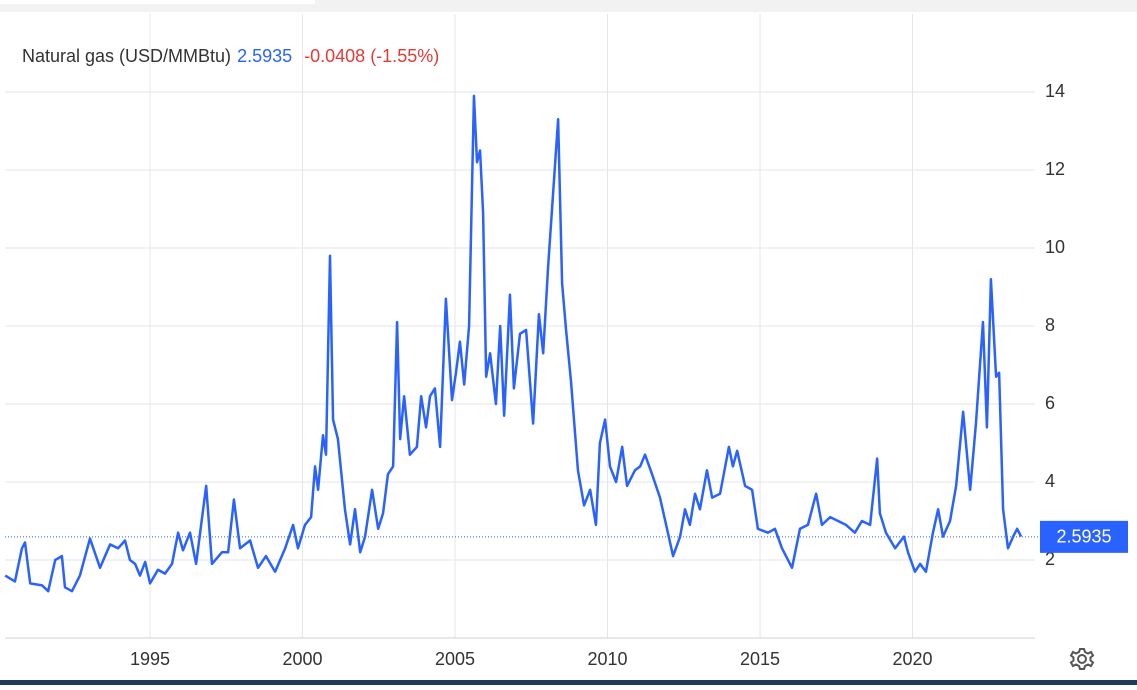 The width and height of the screenshot is (1137, 690). Describe the element at coordinates (1050, 481) in the screenshot. I see `y-tick-label: 4` at that location.